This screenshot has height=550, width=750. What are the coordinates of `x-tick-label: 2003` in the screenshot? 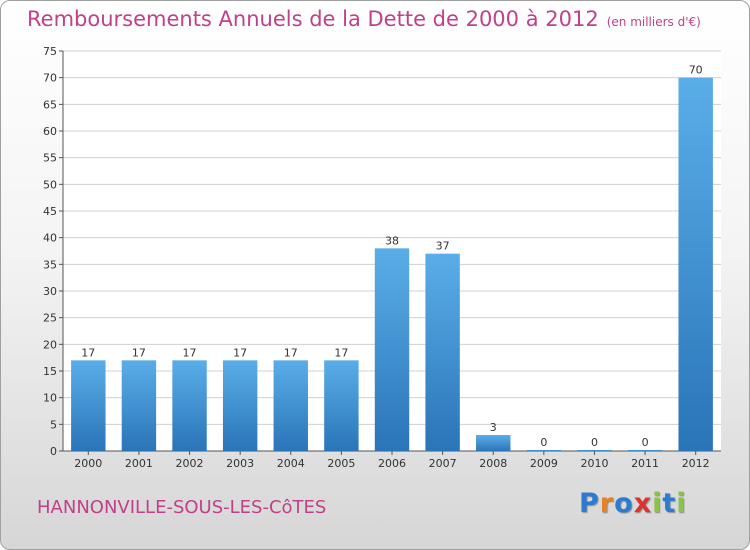 It's located at (240, 463).